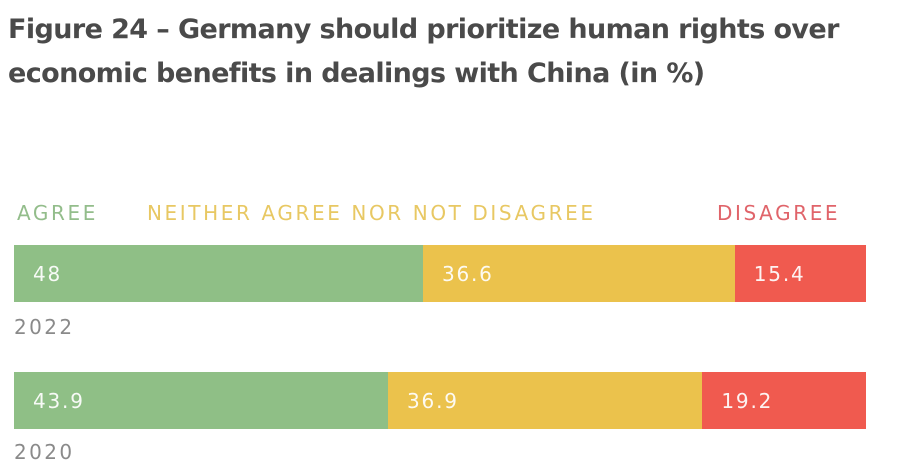 This screenshot has height=468, width=900. I want to click on bar-segment-neither-2022: 36.6, so click(578, 273).